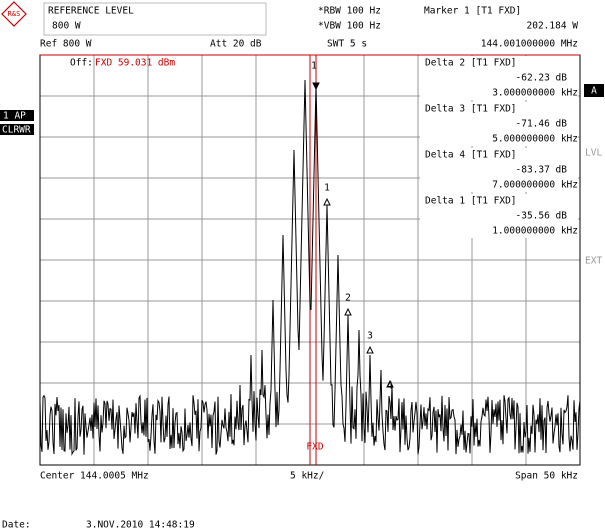 The image size is (605, 532). What do you see at coordinates (546, 476) in the screenshot?
I see `span: Span 50 kHz` at bounding box center [546, 476].